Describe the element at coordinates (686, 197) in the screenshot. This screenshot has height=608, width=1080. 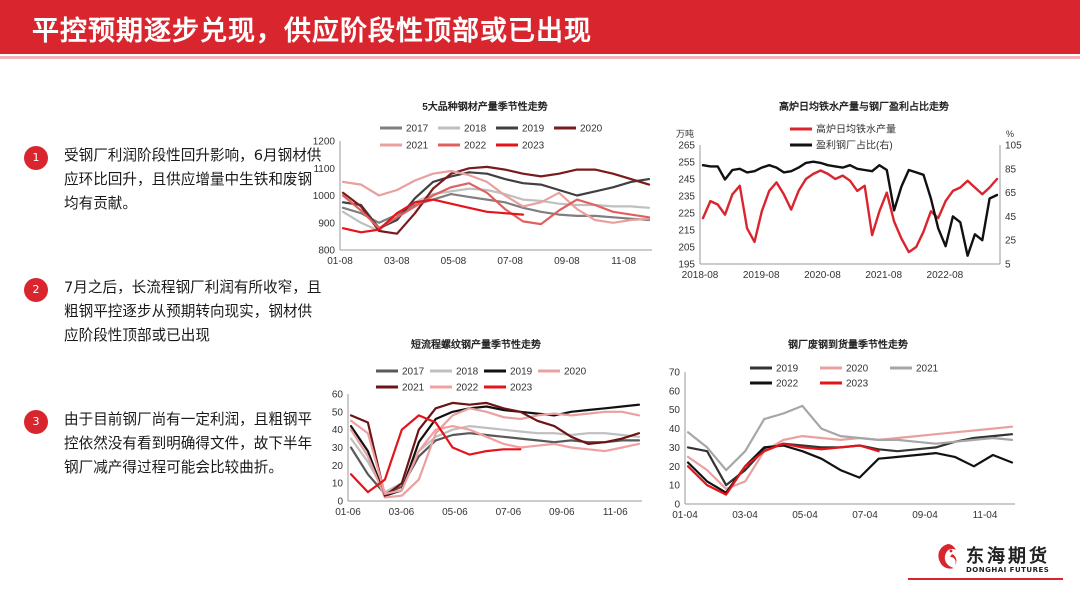
I see `y-tick-label: 235` at that location.